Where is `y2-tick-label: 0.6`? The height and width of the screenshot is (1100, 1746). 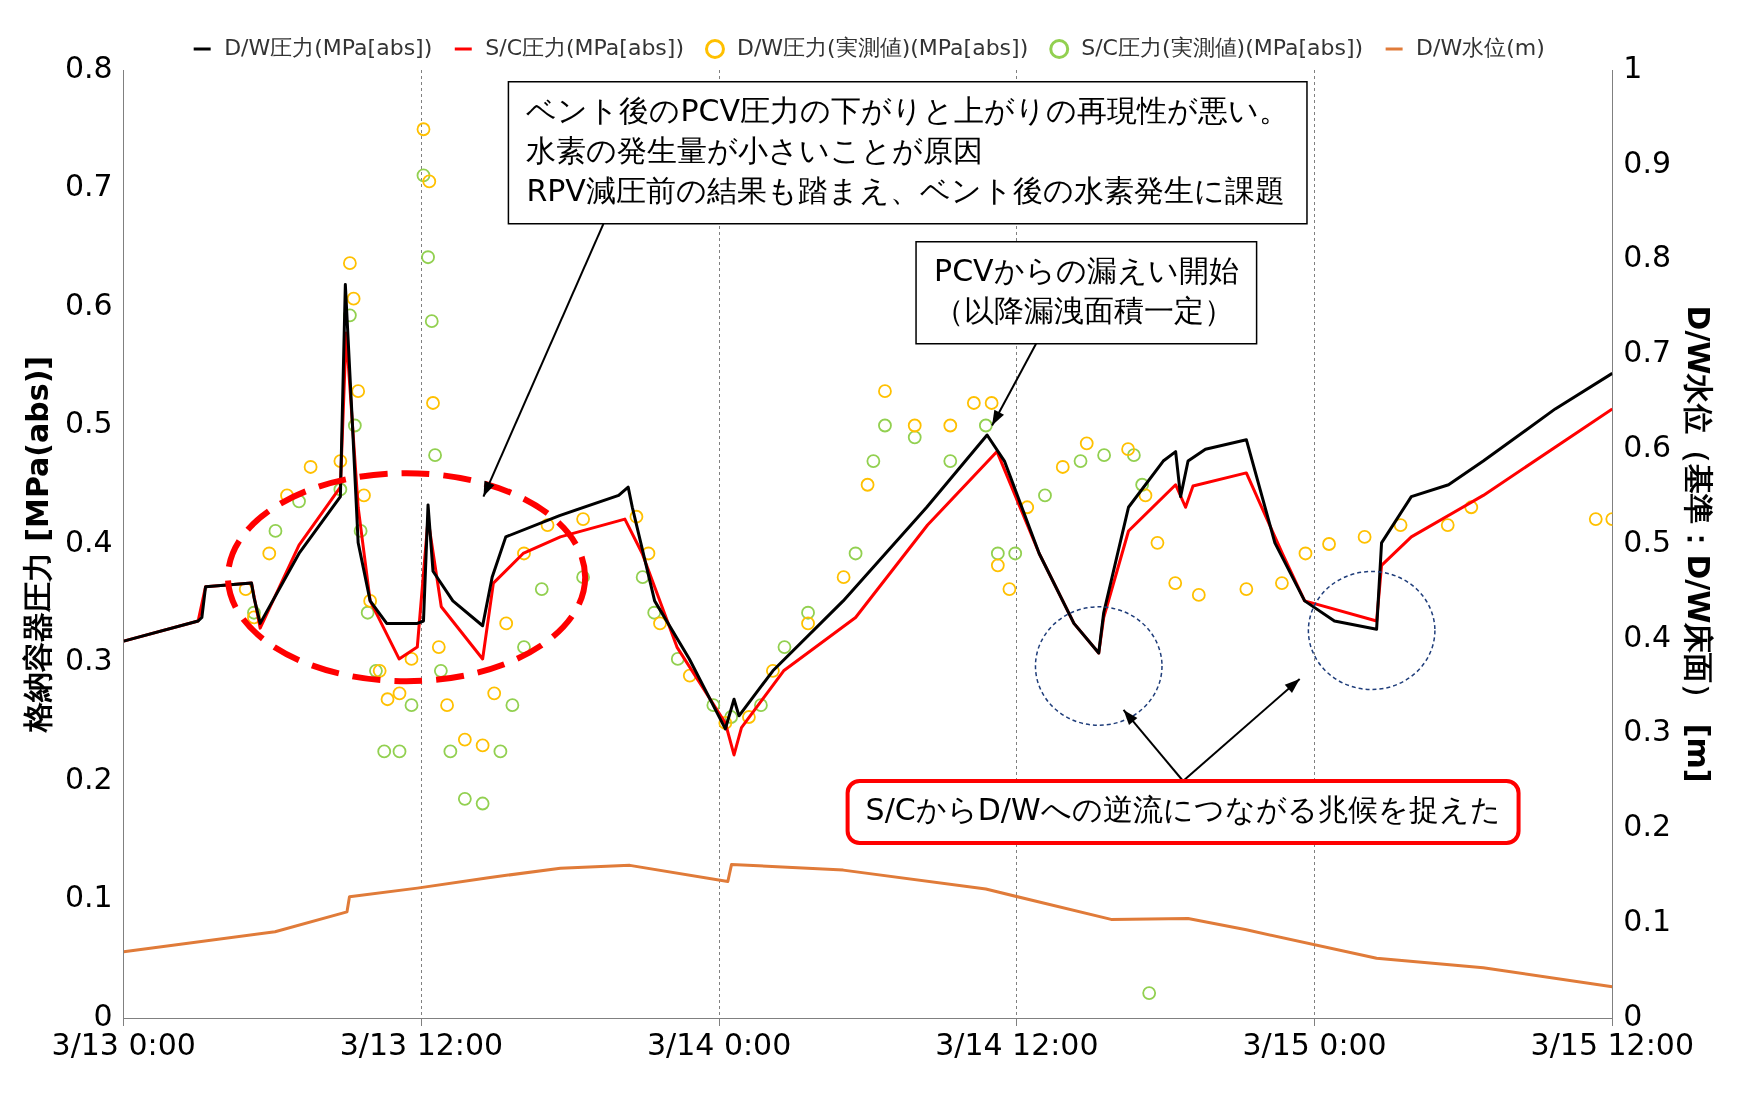
y2-tick-label: 0.6 is located at coordinates (1647, 446).